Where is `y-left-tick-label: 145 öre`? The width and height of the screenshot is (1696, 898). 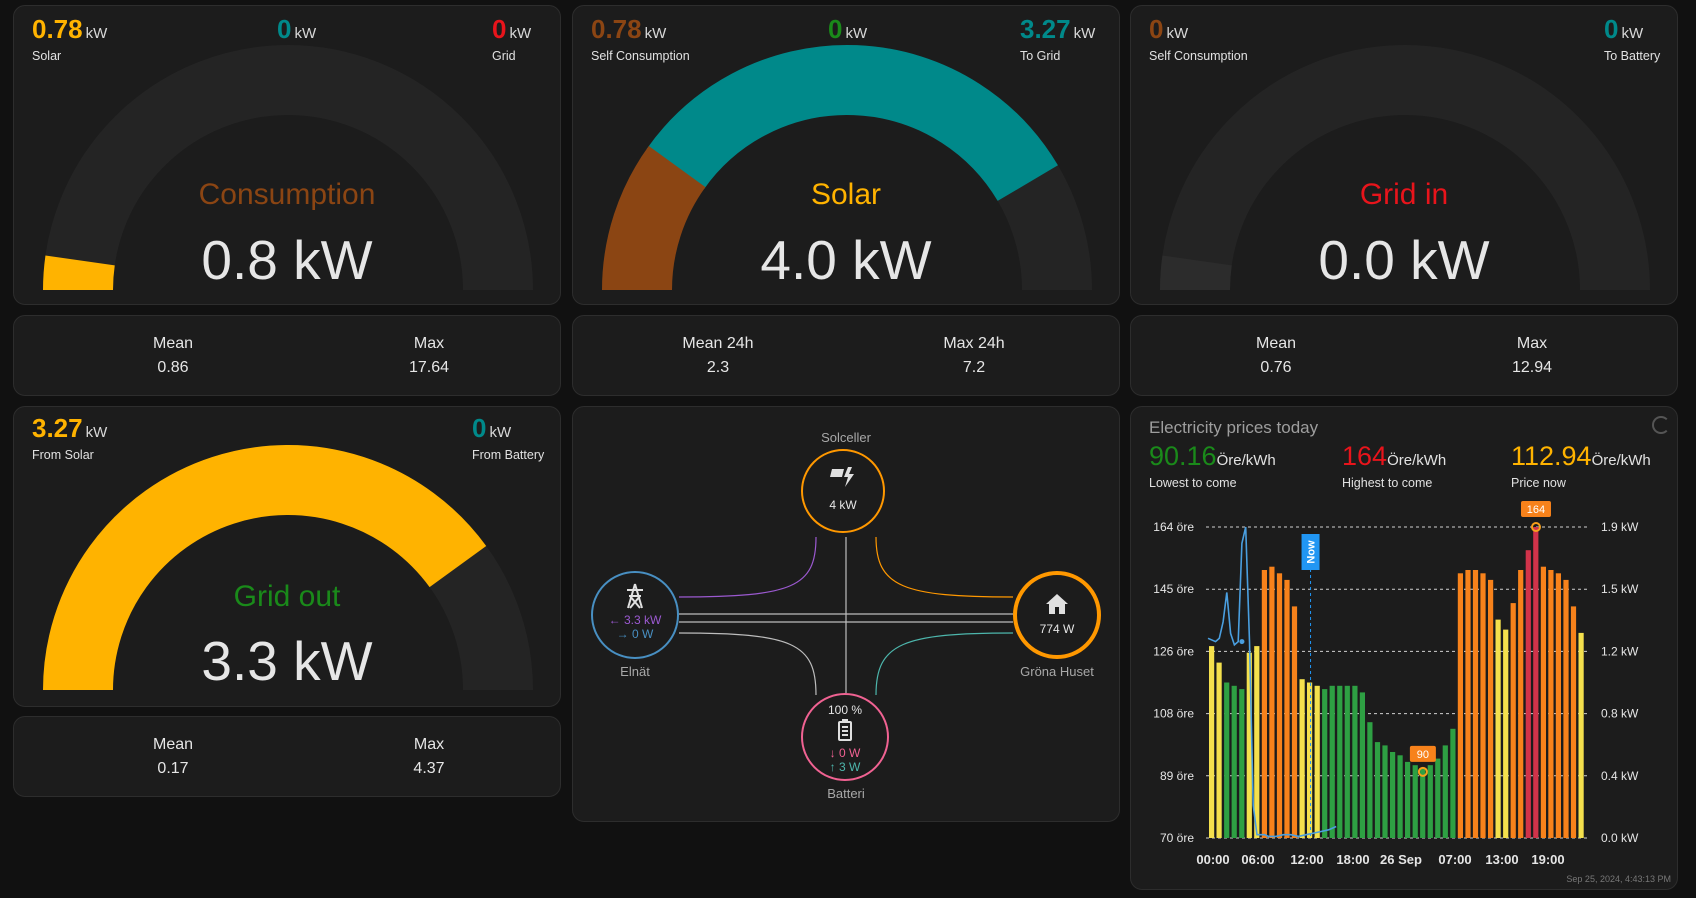
y-left-tick-label: 145 öre is located at coordinates (1173, 589).